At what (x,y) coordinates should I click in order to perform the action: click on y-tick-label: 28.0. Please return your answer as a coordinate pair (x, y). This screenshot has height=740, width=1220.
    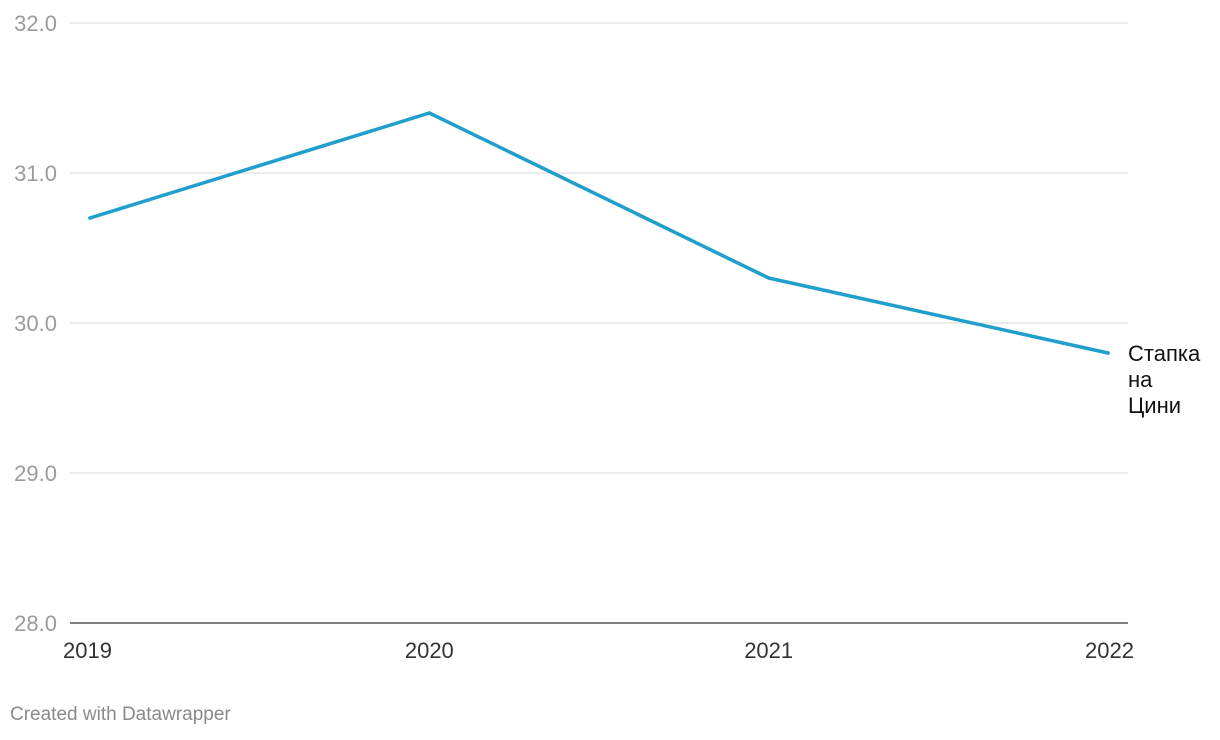
    Looking at the image, I should click on (35, 623).